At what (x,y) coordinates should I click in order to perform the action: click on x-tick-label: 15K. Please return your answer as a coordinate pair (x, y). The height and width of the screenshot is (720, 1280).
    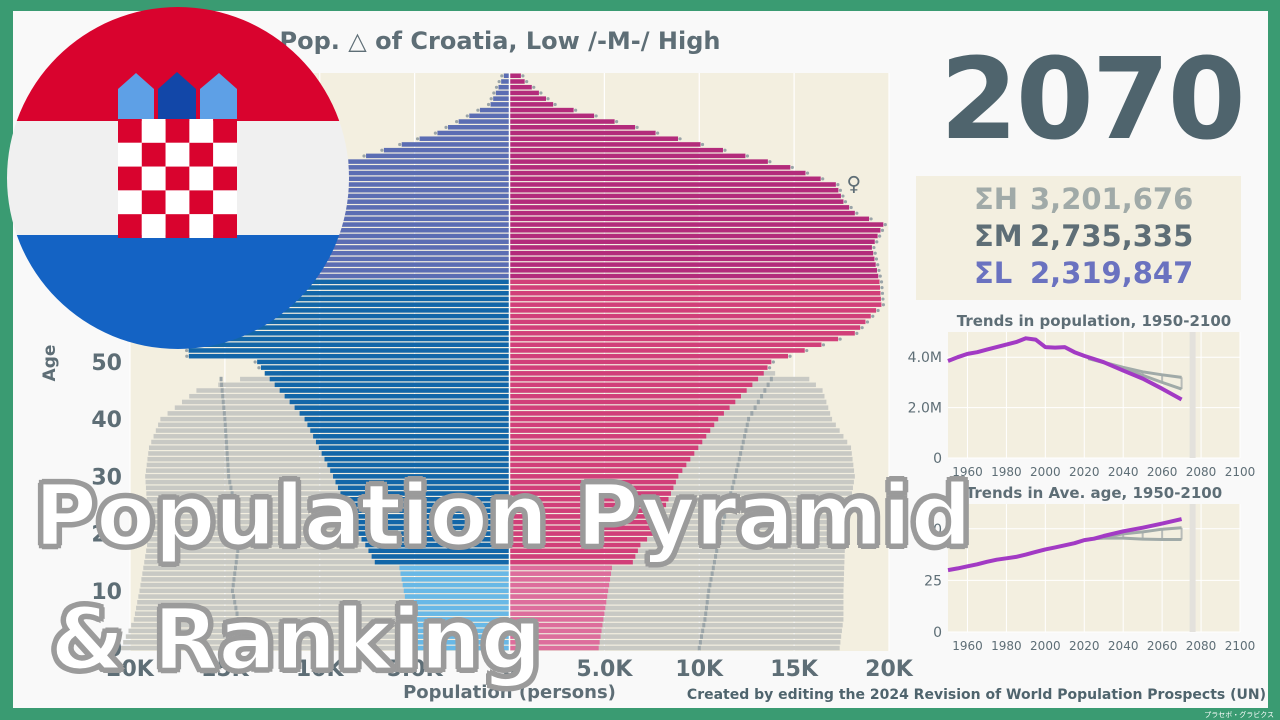
    Looking at the image, I should click on (225, 669).